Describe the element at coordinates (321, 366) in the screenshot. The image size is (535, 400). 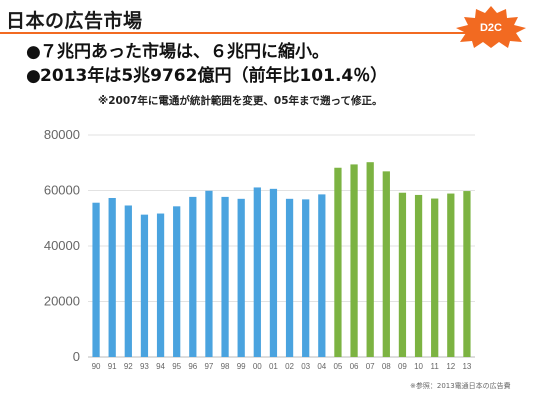
I see `x-tick-label: 04` at that location.